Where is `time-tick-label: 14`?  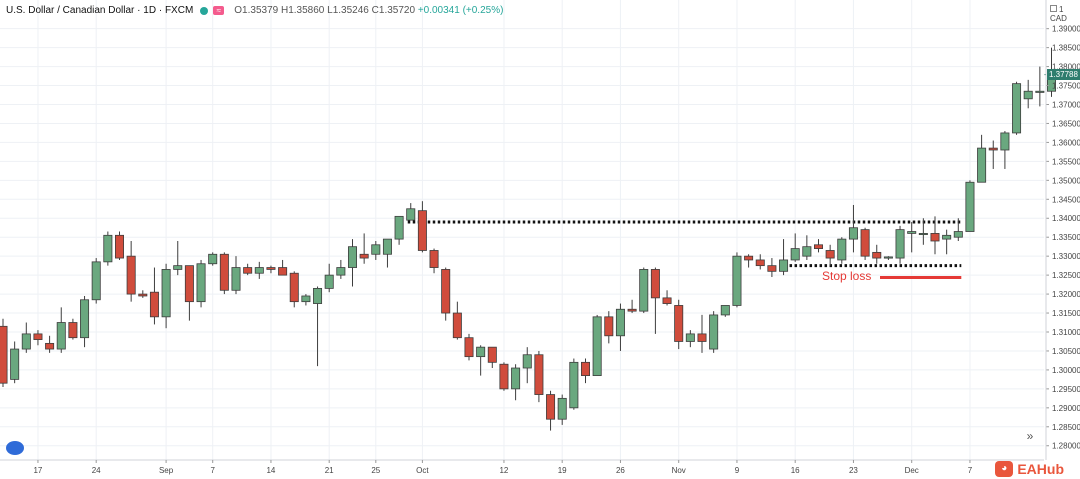
time-tick-label: 14 is located at coordinates (270, 470).